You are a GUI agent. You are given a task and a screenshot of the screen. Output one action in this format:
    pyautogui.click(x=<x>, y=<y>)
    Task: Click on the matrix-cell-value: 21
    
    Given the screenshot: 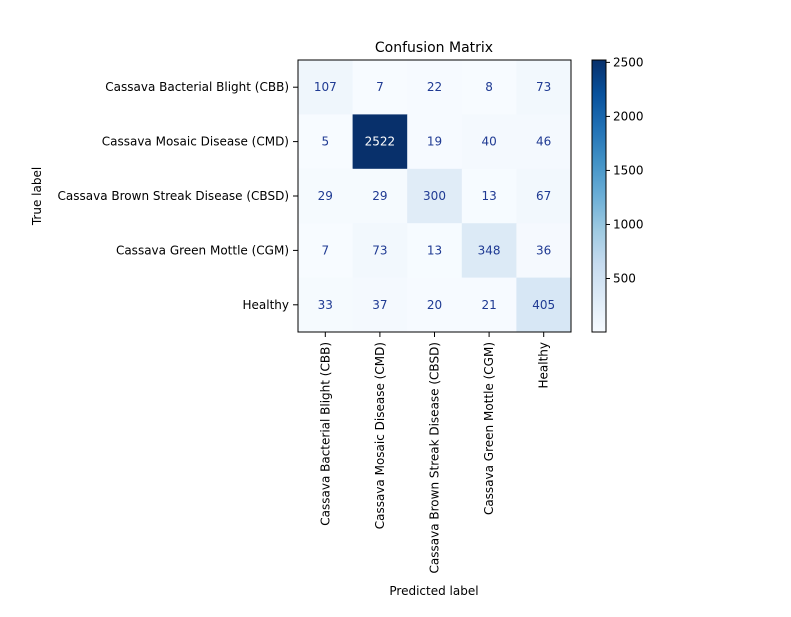 What is the action you would take?
    pyautogui.click(x=488, y=305)
    